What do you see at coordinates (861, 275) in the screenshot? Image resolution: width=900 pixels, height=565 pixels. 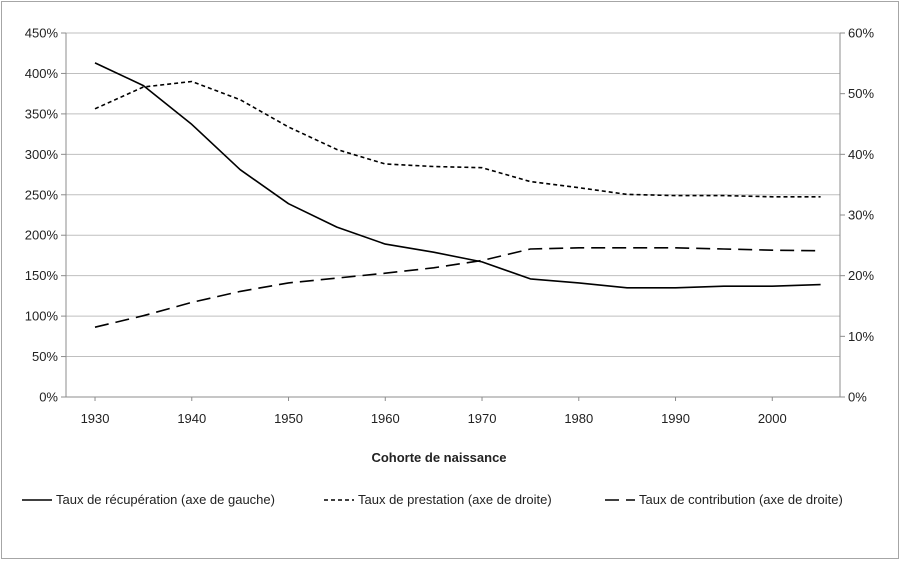 I see `y-right-tick-label: 20%` at bounding box center [861, 275].